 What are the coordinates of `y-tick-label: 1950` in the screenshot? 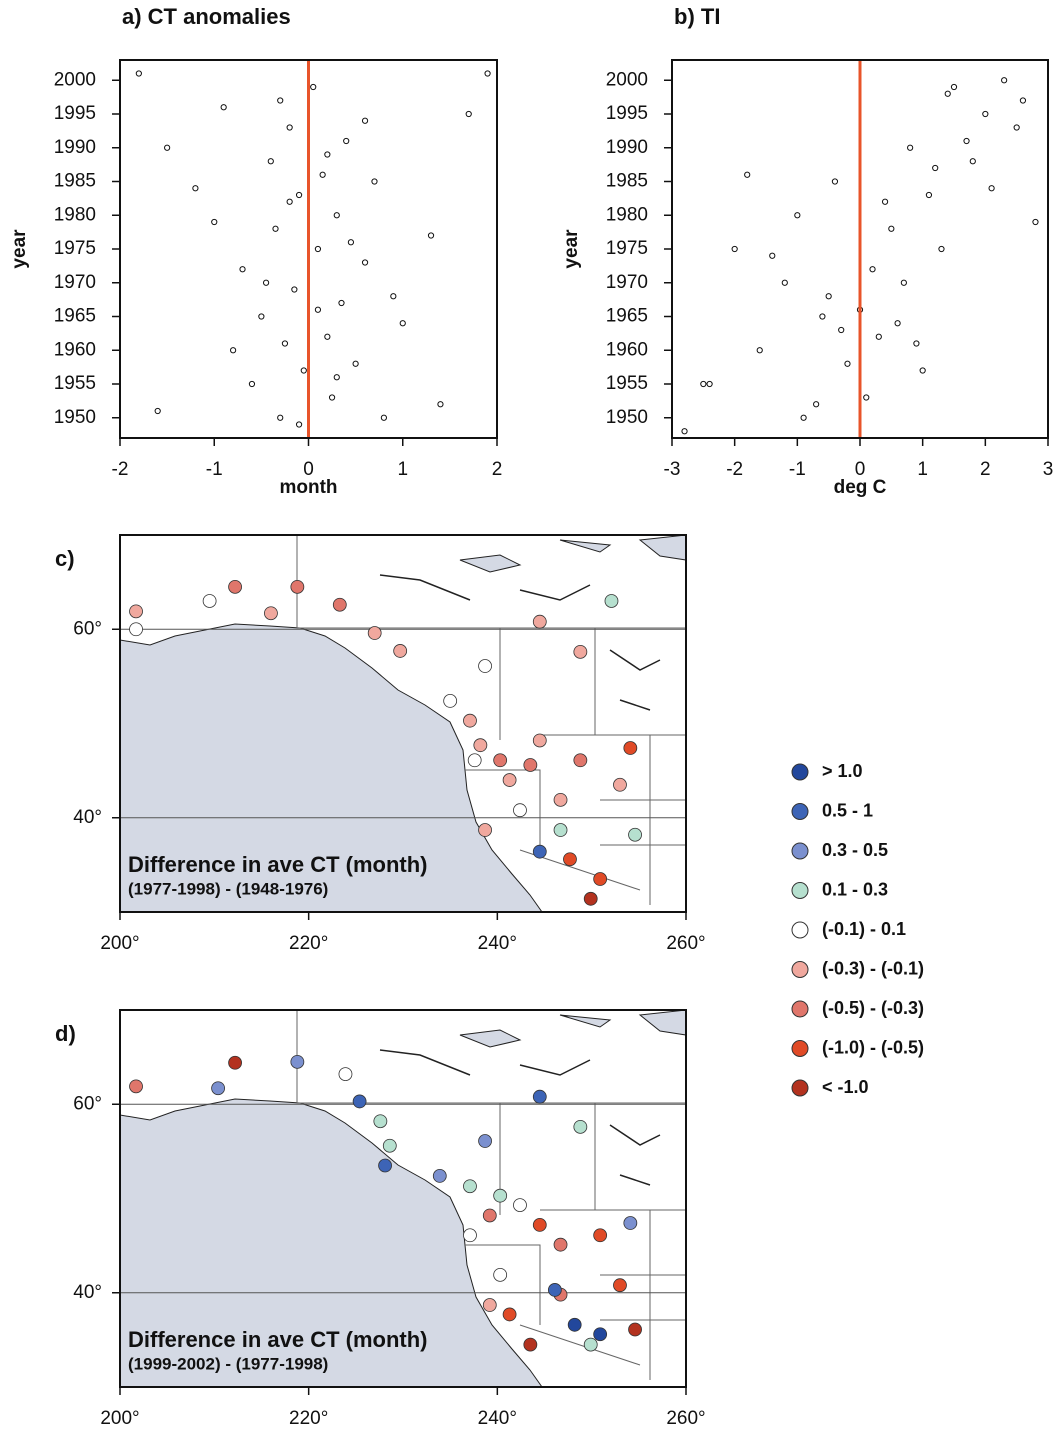 It's located at (627, 417).